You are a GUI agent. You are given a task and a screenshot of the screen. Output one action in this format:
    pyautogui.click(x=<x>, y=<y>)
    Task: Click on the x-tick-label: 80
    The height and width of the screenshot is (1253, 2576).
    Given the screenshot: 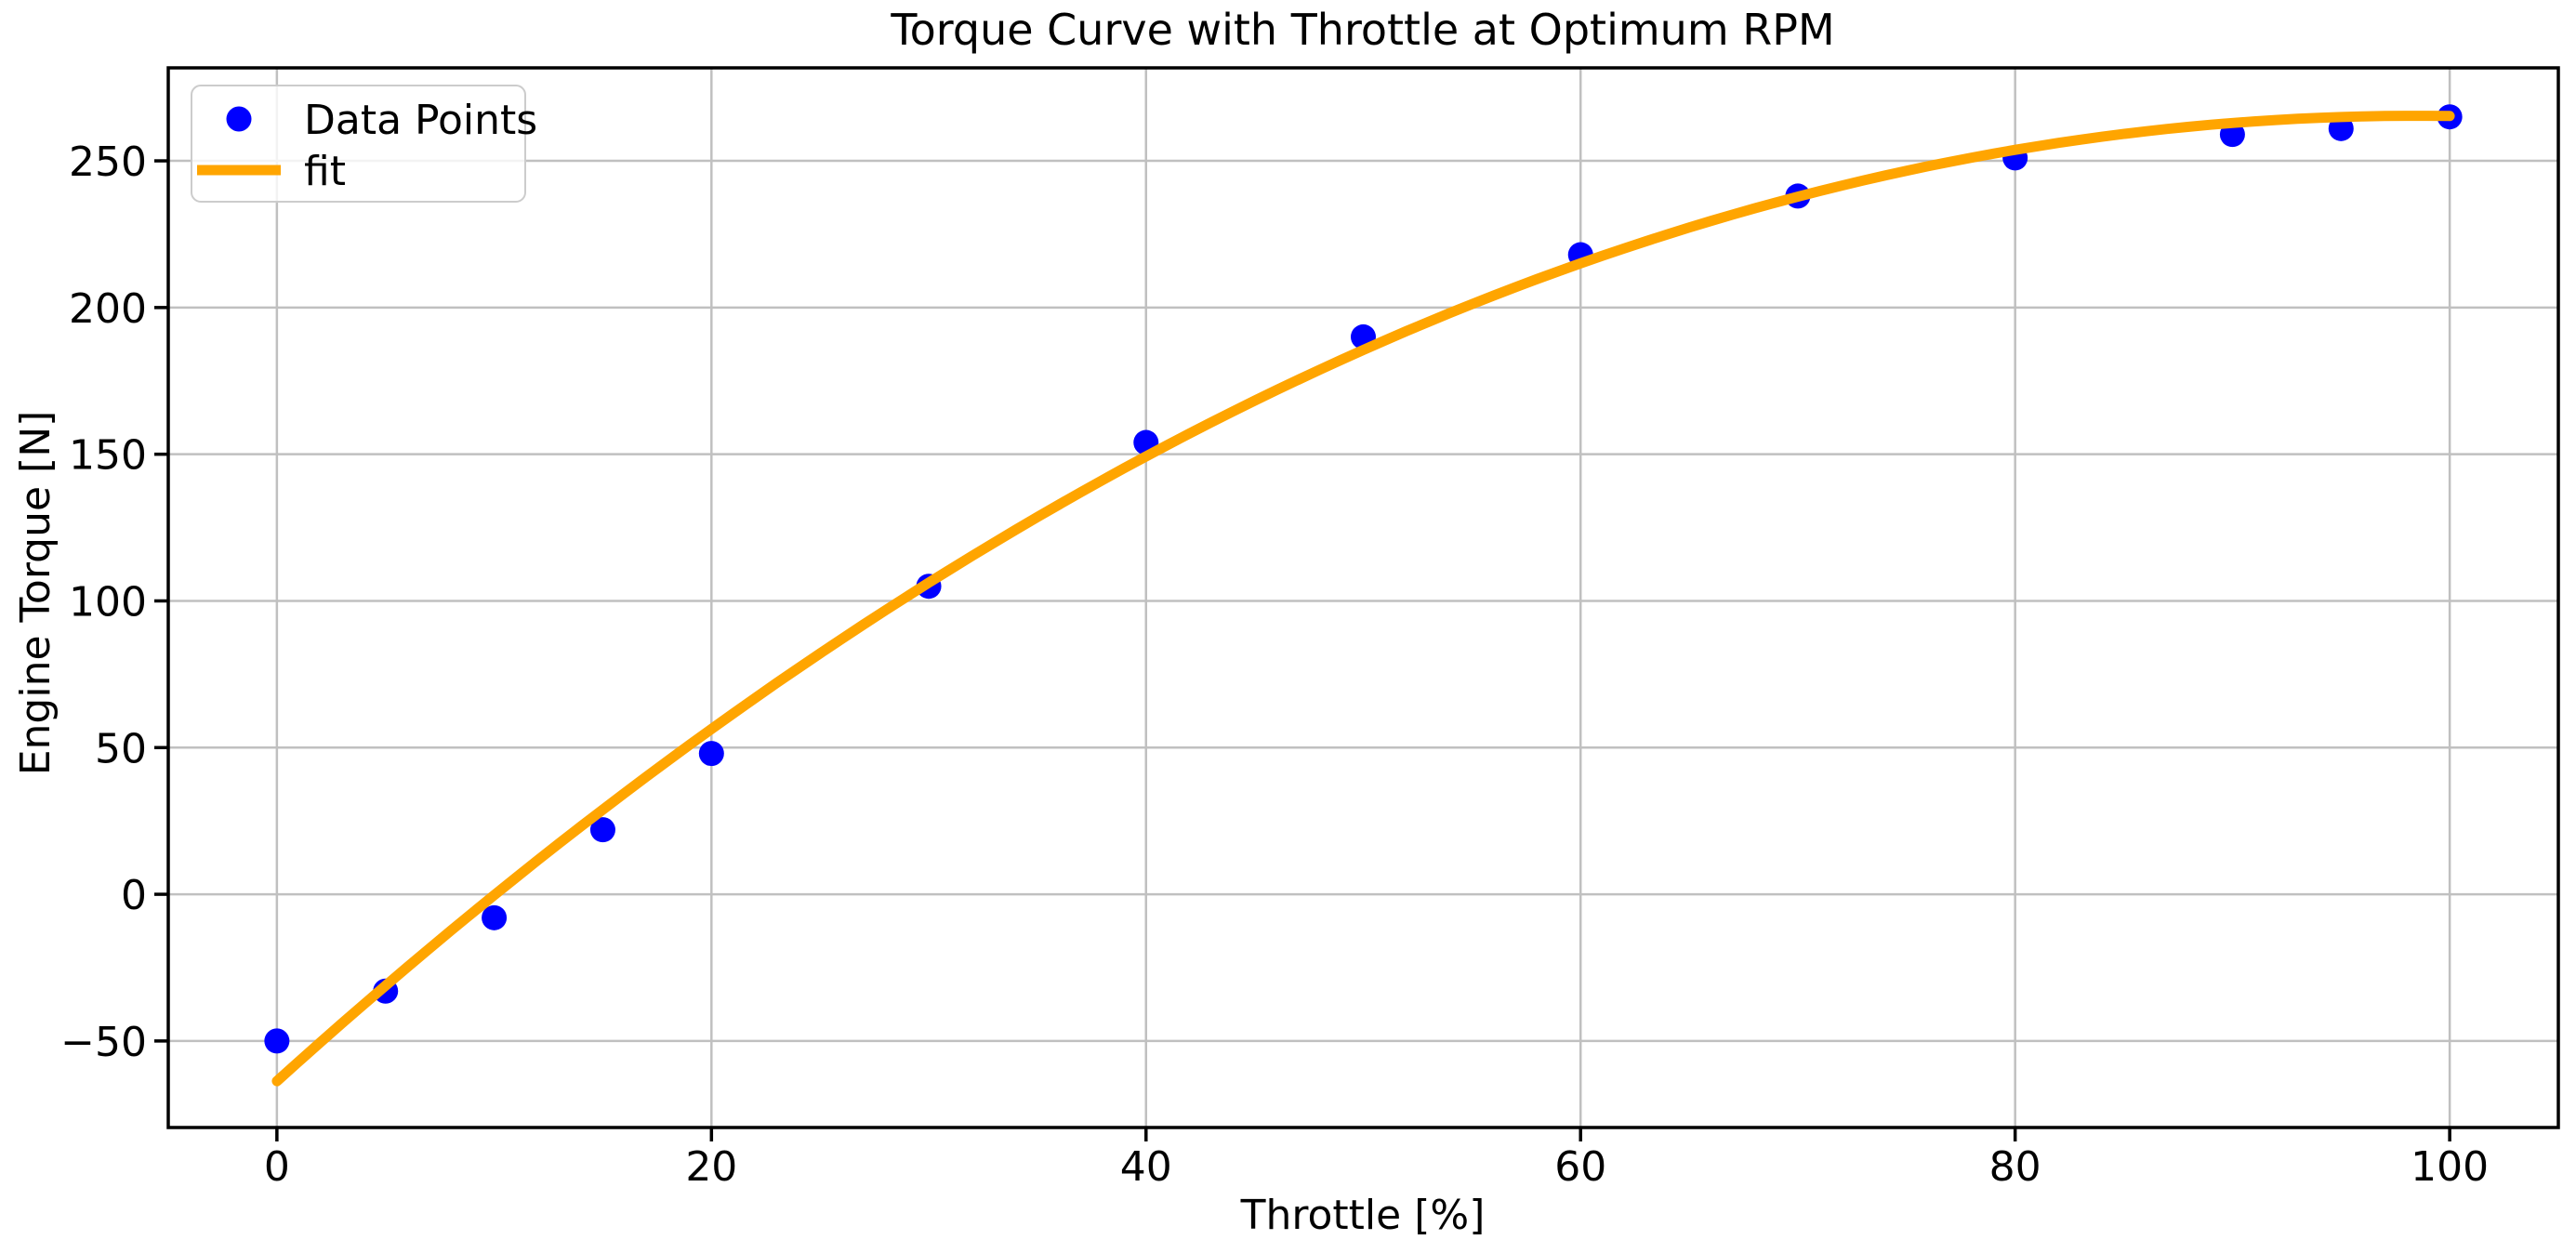 What is the action you would take?
    pyautogui.click(x=2015, y=1167)
    